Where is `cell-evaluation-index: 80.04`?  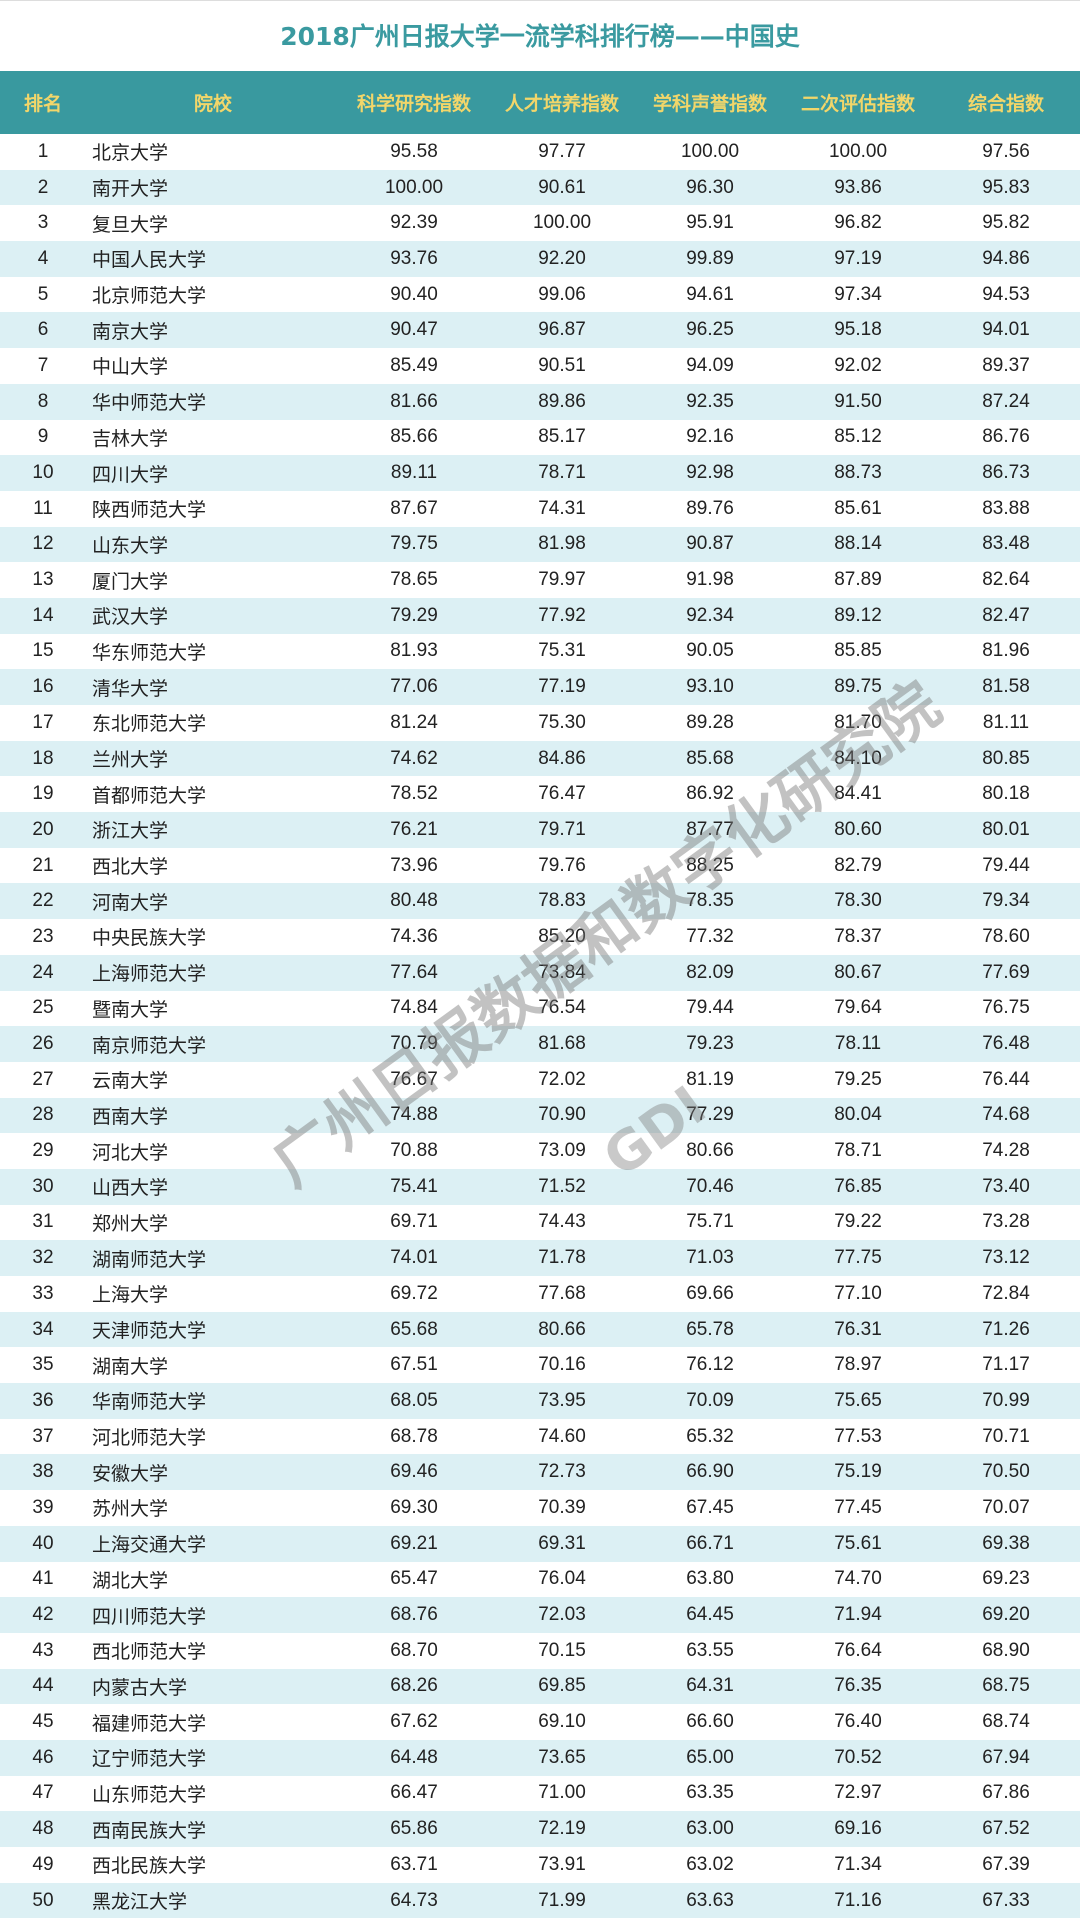 cell-evaluation-index: 80.04 is located at coordinates (858, 1115).